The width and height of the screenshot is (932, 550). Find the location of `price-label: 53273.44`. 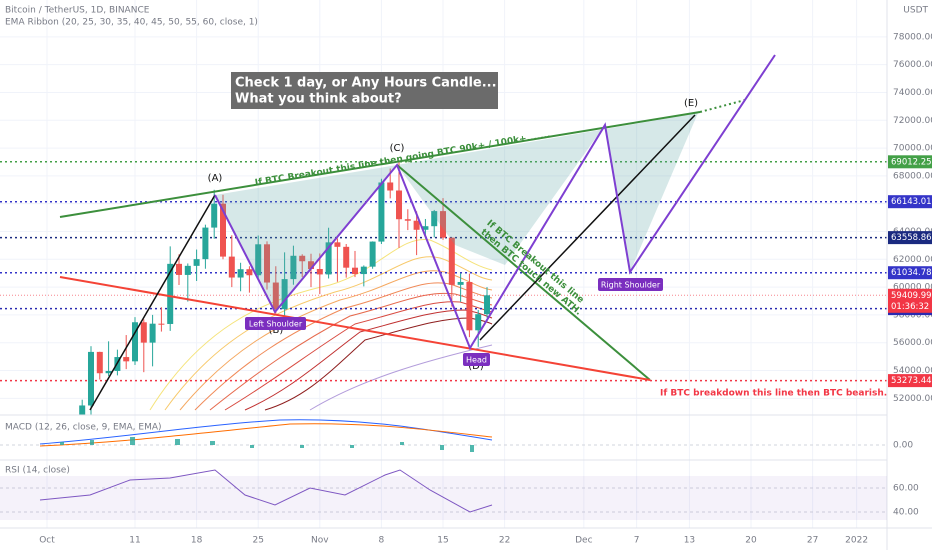

price-label: 53273.44 is located at coordinates (911, 381).